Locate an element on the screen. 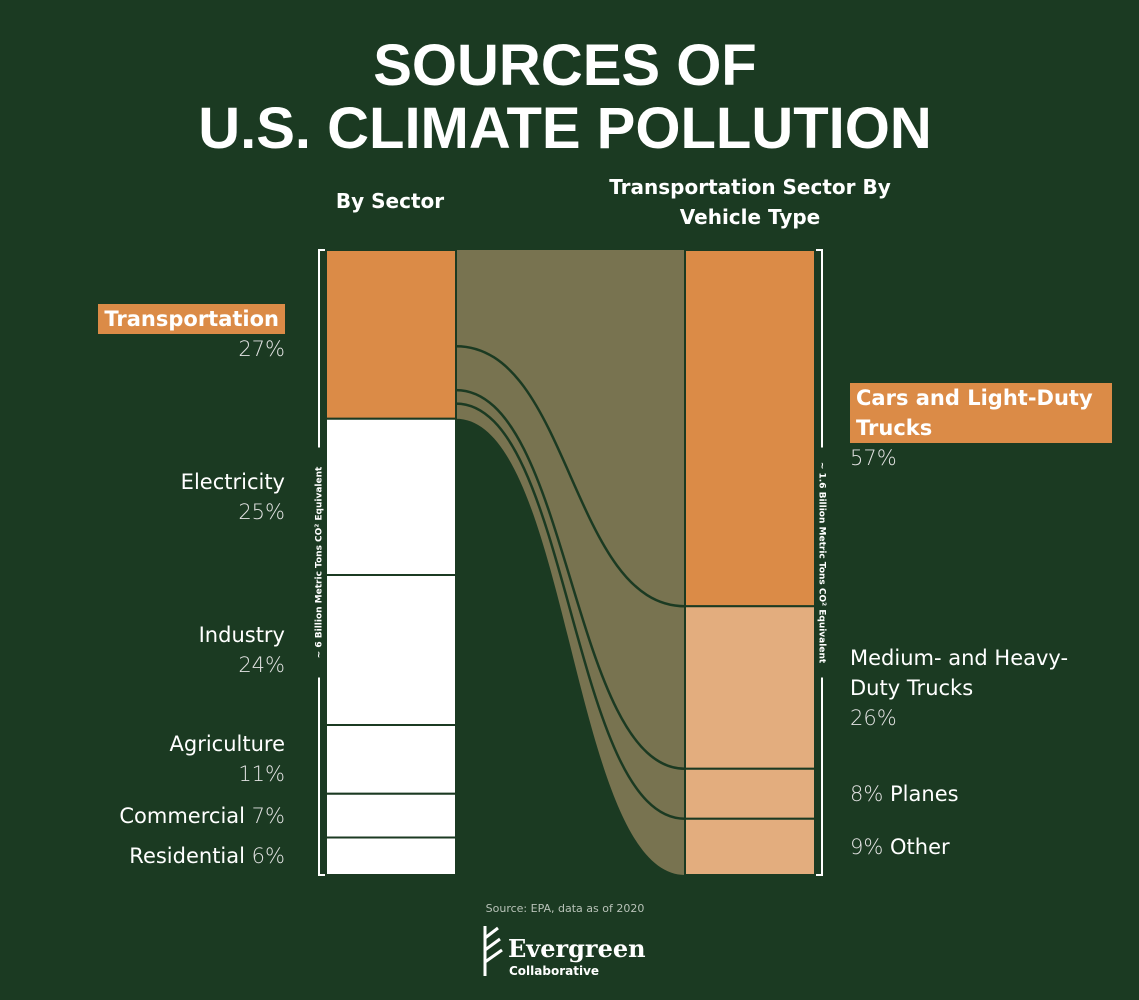 This screenshot has height=1000, width=1139. category-label: Transportation is located at coordinates (191, 319).